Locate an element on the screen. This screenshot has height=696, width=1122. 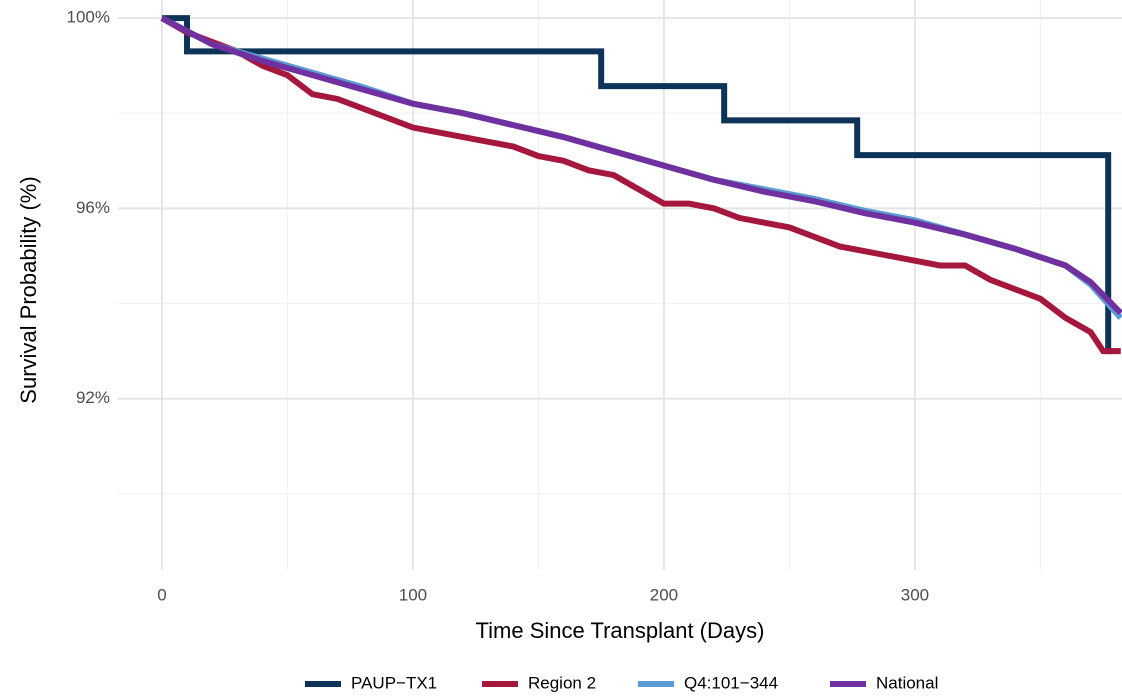
y-axis-title: Survival Probability (%) is located at coordinates (28, 289).